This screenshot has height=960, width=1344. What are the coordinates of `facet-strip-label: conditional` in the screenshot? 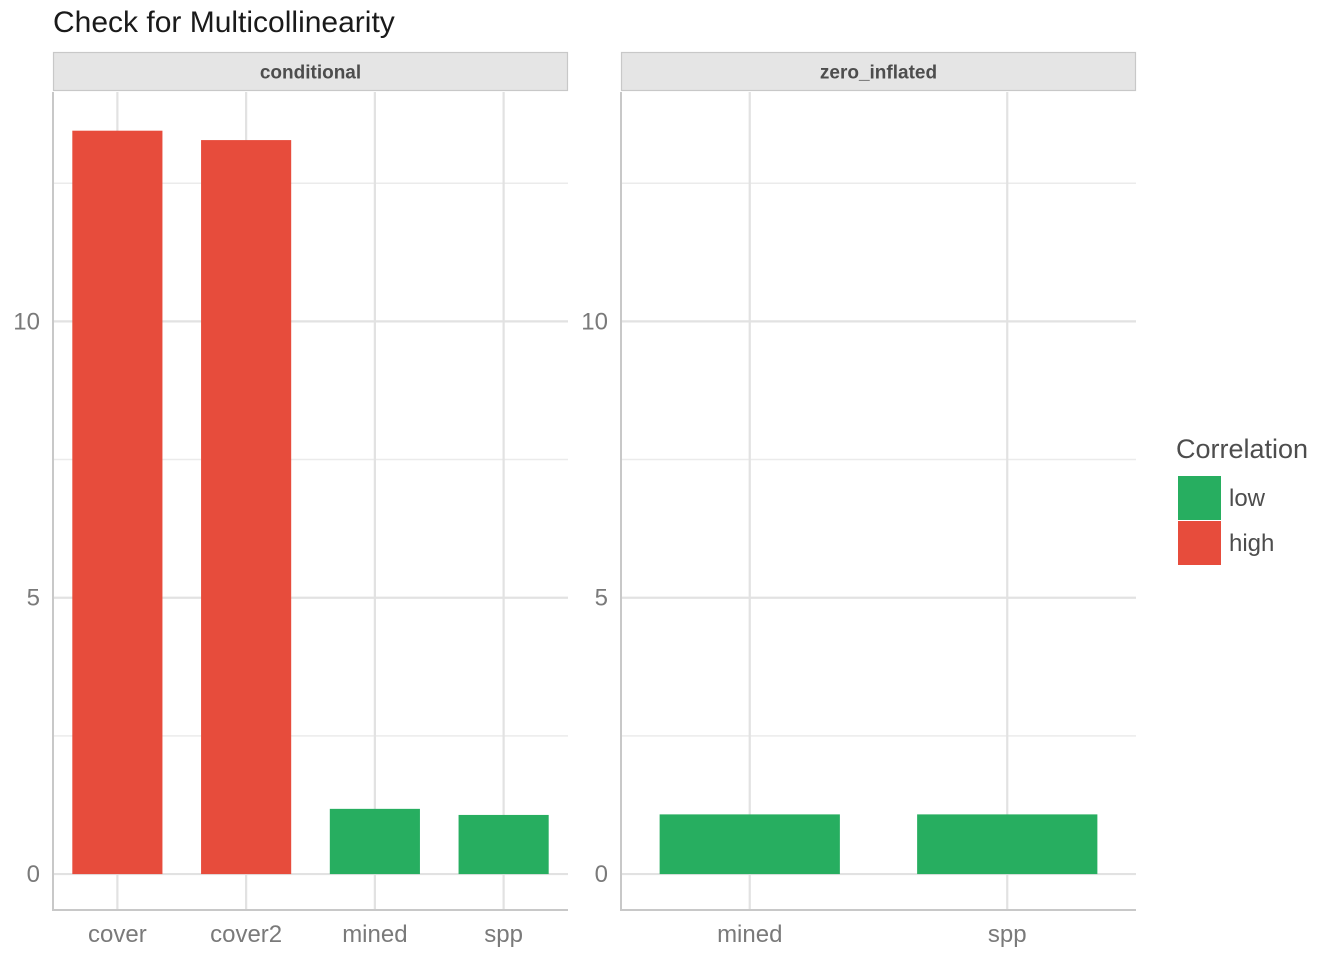 It's located at (310, 73).